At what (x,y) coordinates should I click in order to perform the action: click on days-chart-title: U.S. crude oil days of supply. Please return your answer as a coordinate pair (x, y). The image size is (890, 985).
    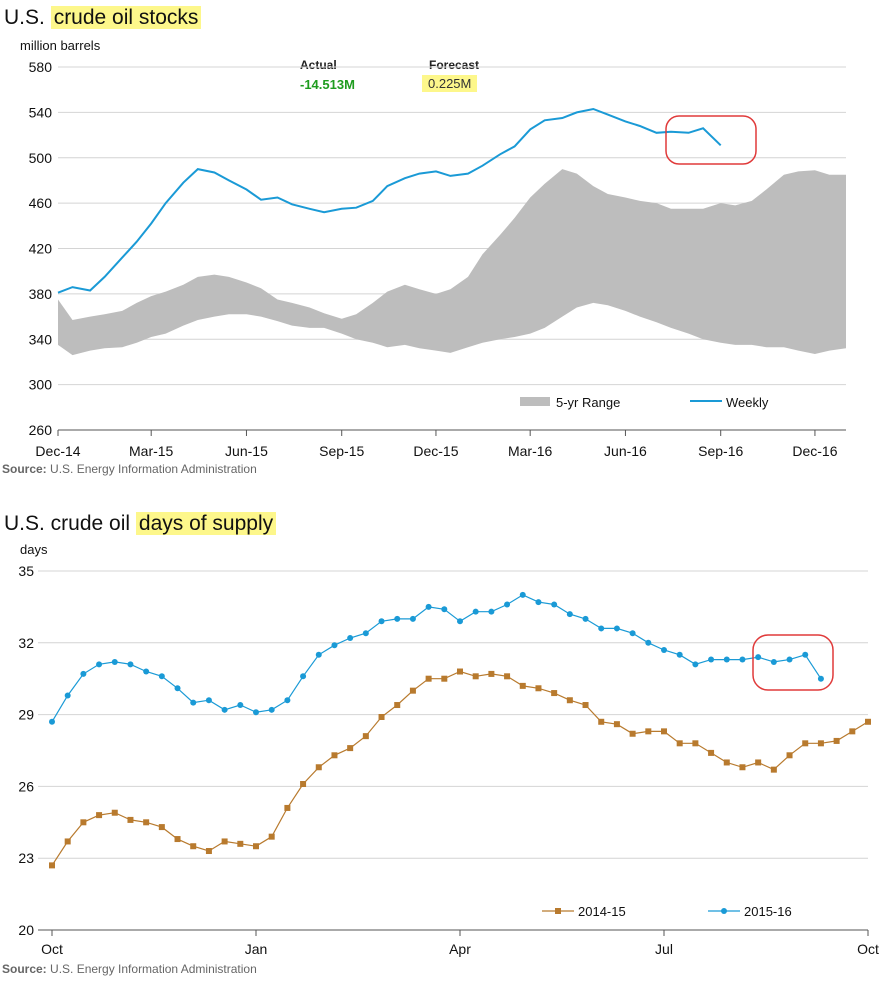
    Looking at the image, I should click on (140, 524).